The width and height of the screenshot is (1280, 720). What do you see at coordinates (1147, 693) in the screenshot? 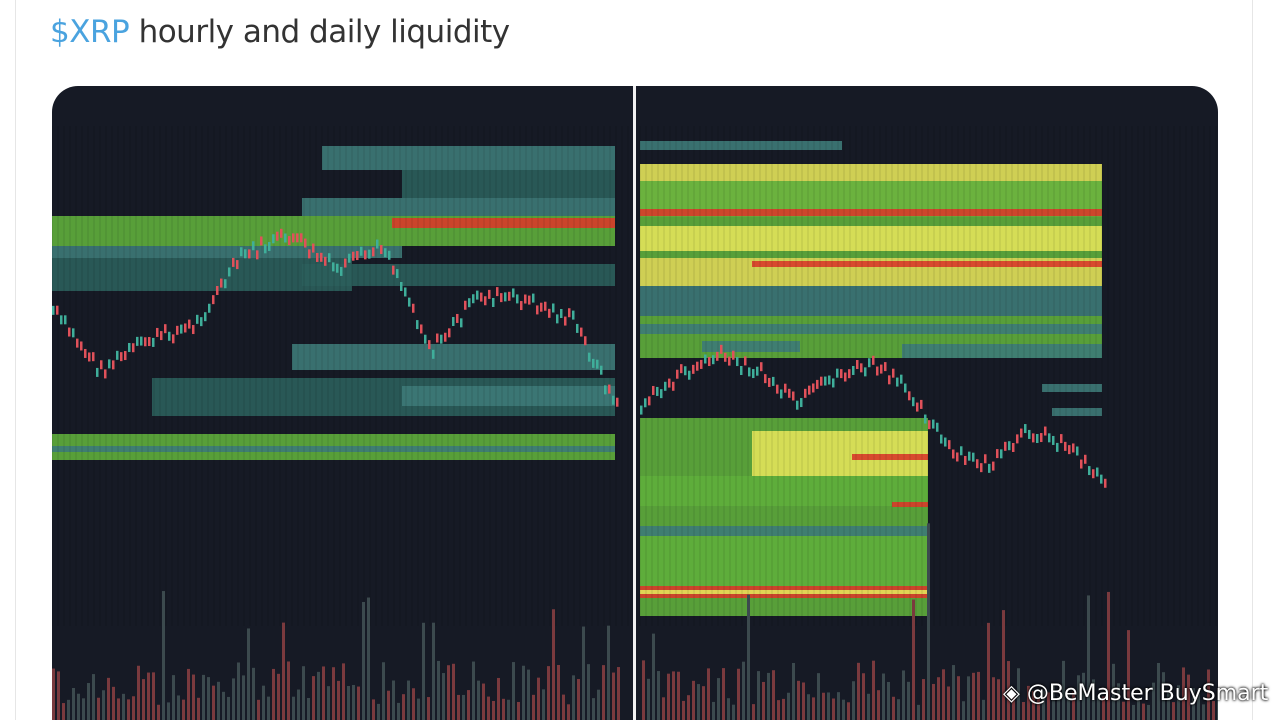
I see `watermark-text: @BeMaster BuySmart` at bounding box center [1147, 693].